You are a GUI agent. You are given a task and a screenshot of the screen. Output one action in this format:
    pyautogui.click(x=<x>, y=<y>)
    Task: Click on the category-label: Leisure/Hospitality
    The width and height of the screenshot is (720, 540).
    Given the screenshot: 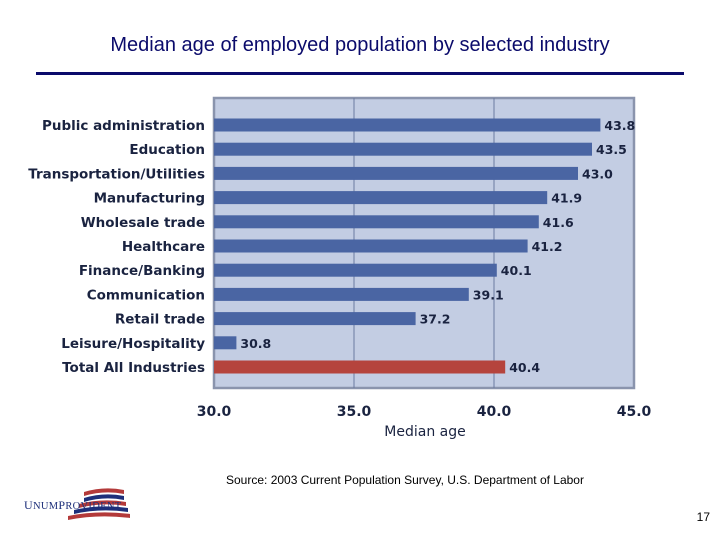 What is the action you would take?
    pyautogui.click(x=133, y=344)
    